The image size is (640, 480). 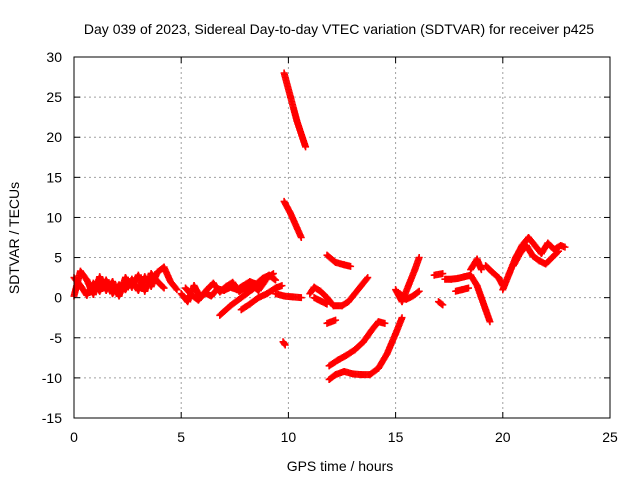 What do you see at coordinates (58, 298) in the screenshot?
I see `y-tick-label: 0` at bounding box center [58, 298].